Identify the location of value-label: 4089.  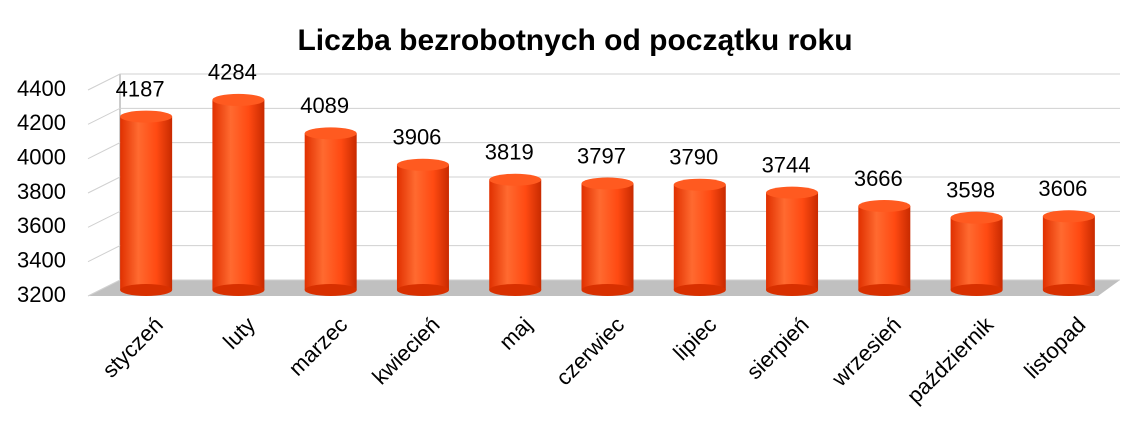
(324, 105).